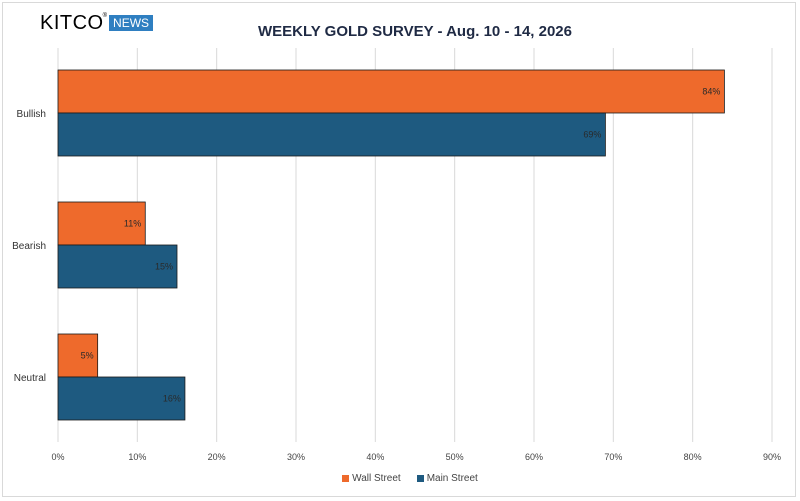 Image resolution: width=800 pixels, height=501 pixels. What do you see at coordinates (87, 356) in the screenshot?
I see `data-label: 5%` at bounding box center [87, 356].